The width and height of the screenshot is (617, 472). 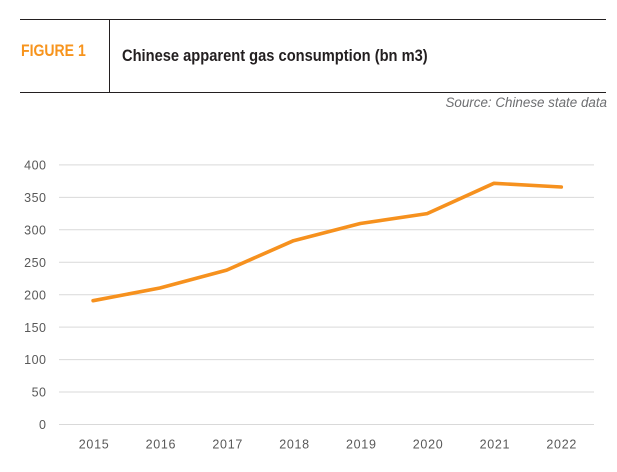 What do you see at coordinates (495, 445) in the screenshot?
I see `svg-text: 2021` at bounding box center [495, 445].